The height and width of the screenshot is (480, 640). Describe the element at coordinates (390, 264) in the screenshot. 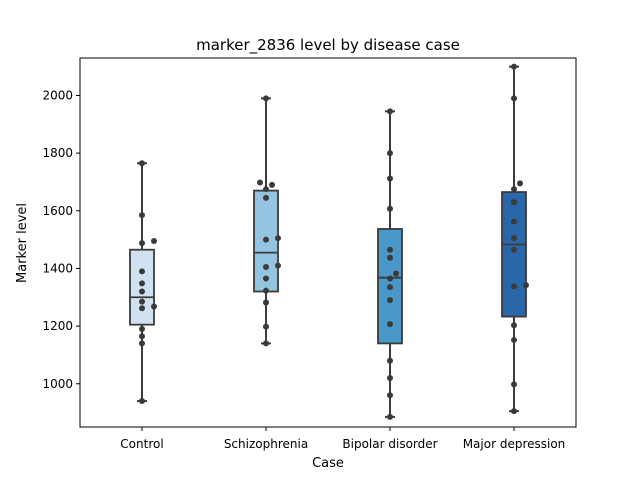

I see `box-group-bipolar-disorder` at that location.